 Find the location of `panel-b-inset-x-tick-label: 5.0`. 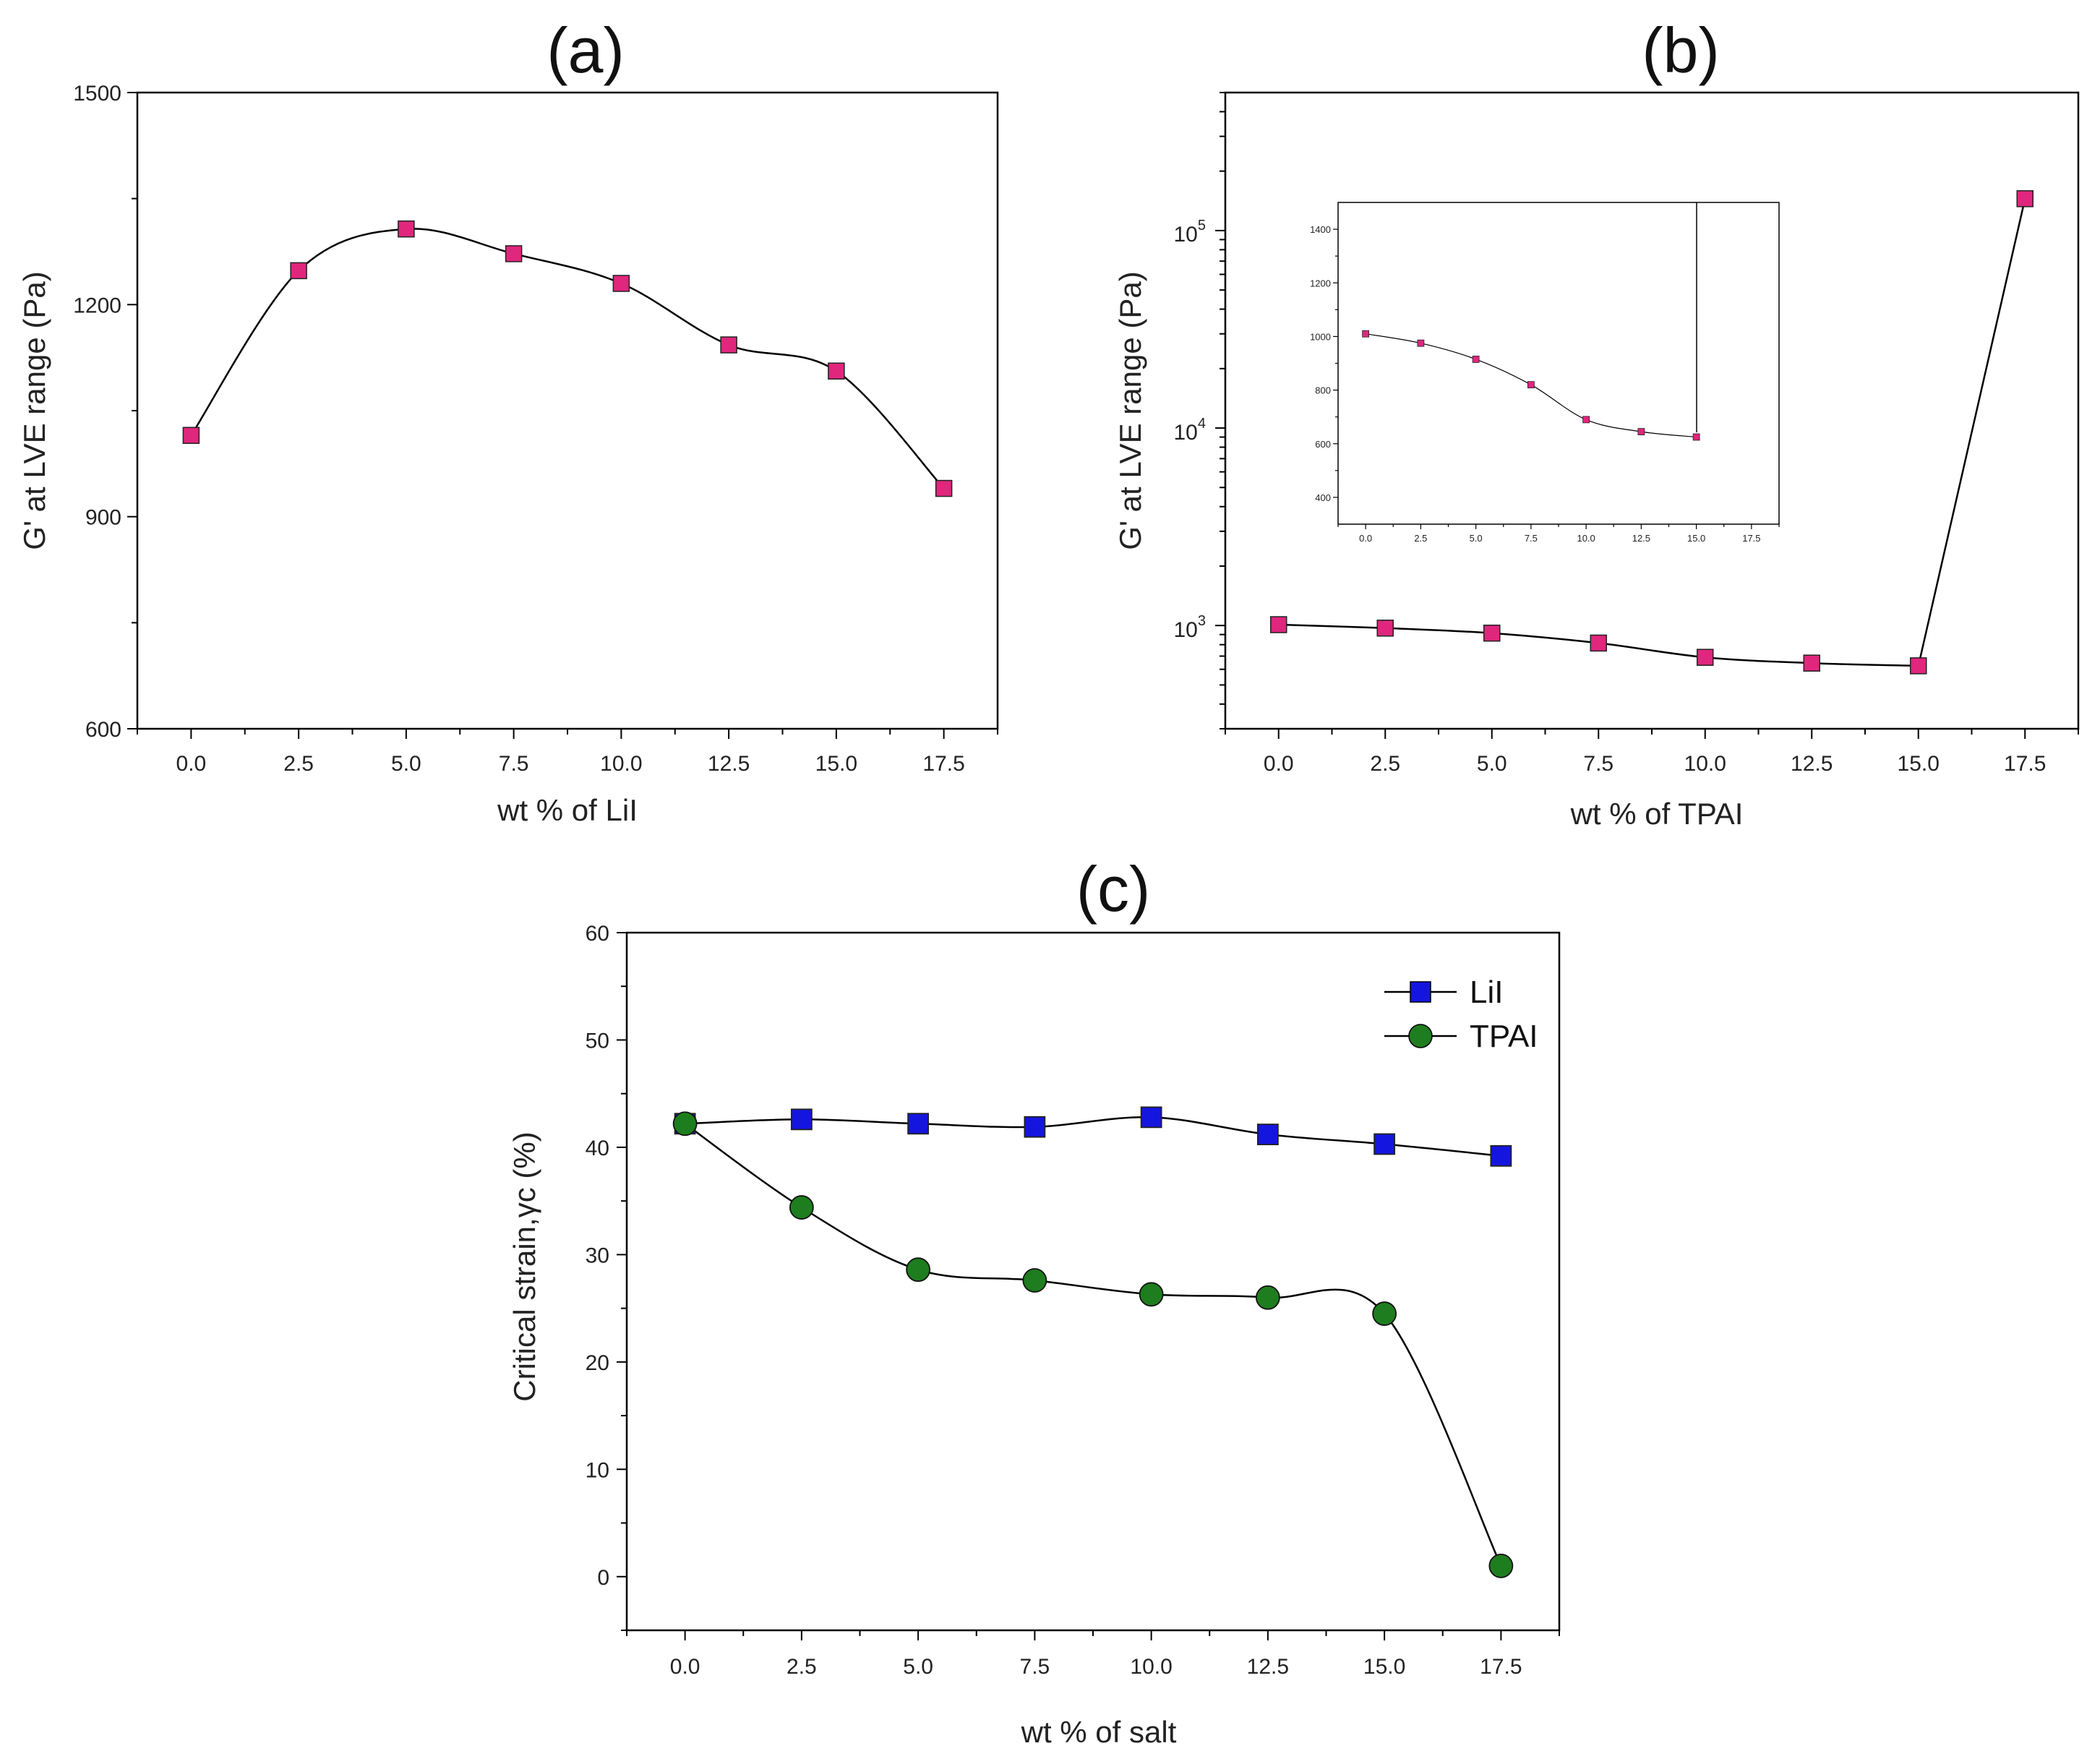

panel-b-inset-x-tick-label: 5.0 is located at coordinates (1476, 538).